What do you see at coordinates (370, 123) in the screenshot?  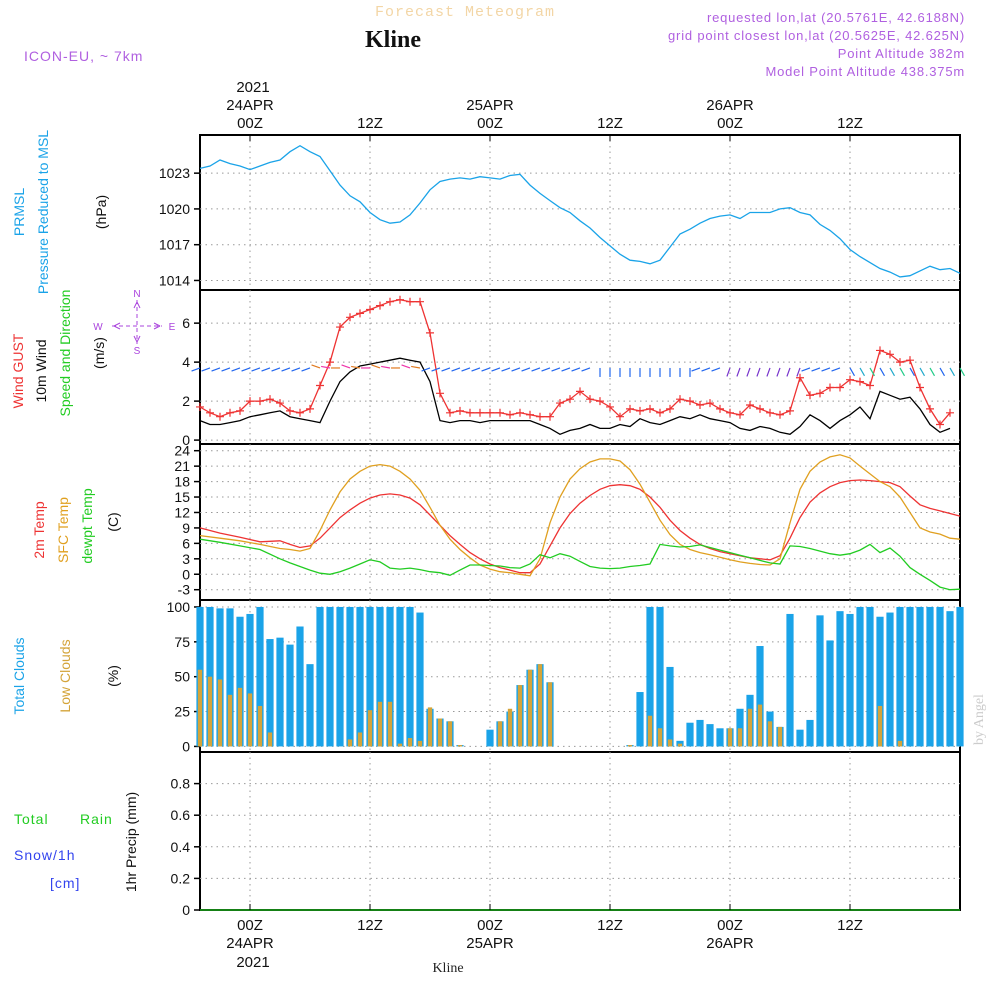 I see `top-time-tick-label: 12Z` at bounding box center [370, 123].